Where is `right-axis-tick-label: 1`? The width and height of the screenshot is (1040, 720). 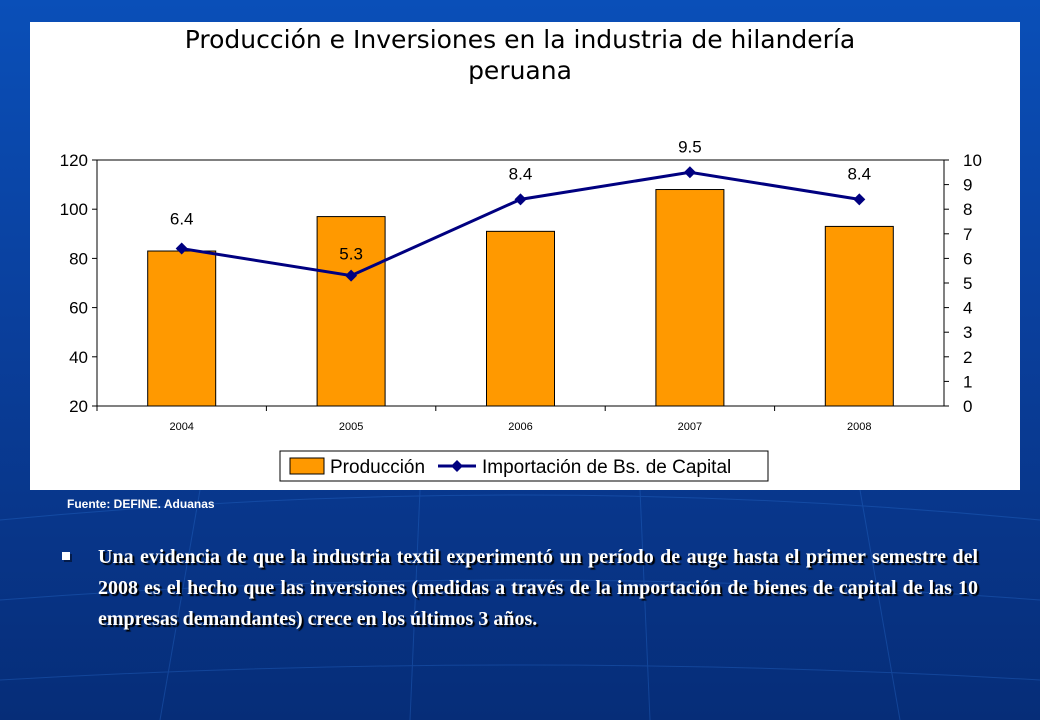 right-axis-tick-label: 1 is located at coordinates (967, 381).